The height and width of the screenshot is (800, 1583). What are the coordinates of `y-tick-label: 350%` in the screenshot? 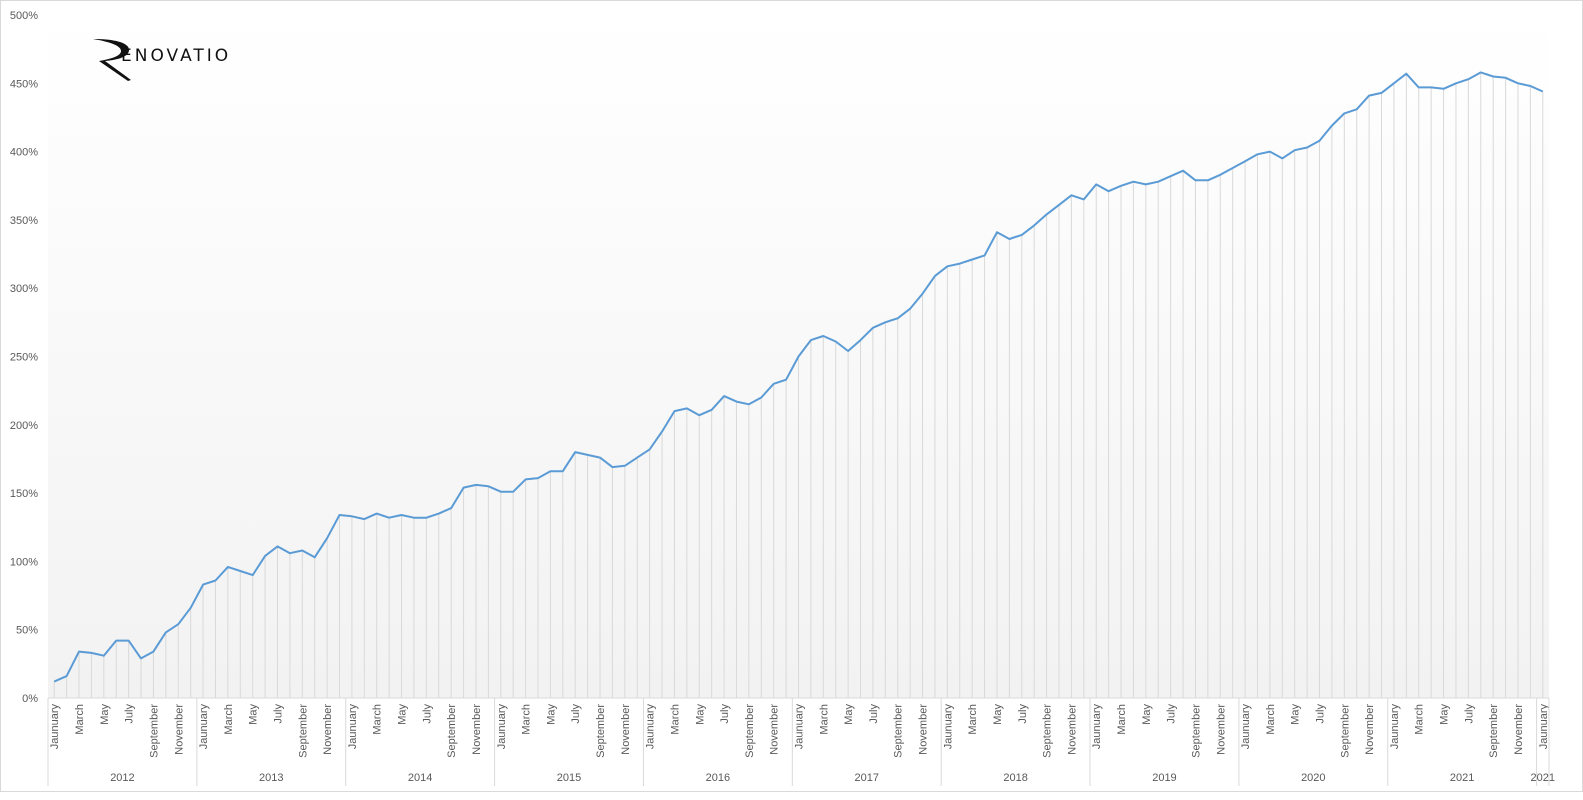 It's located at (24, 221).